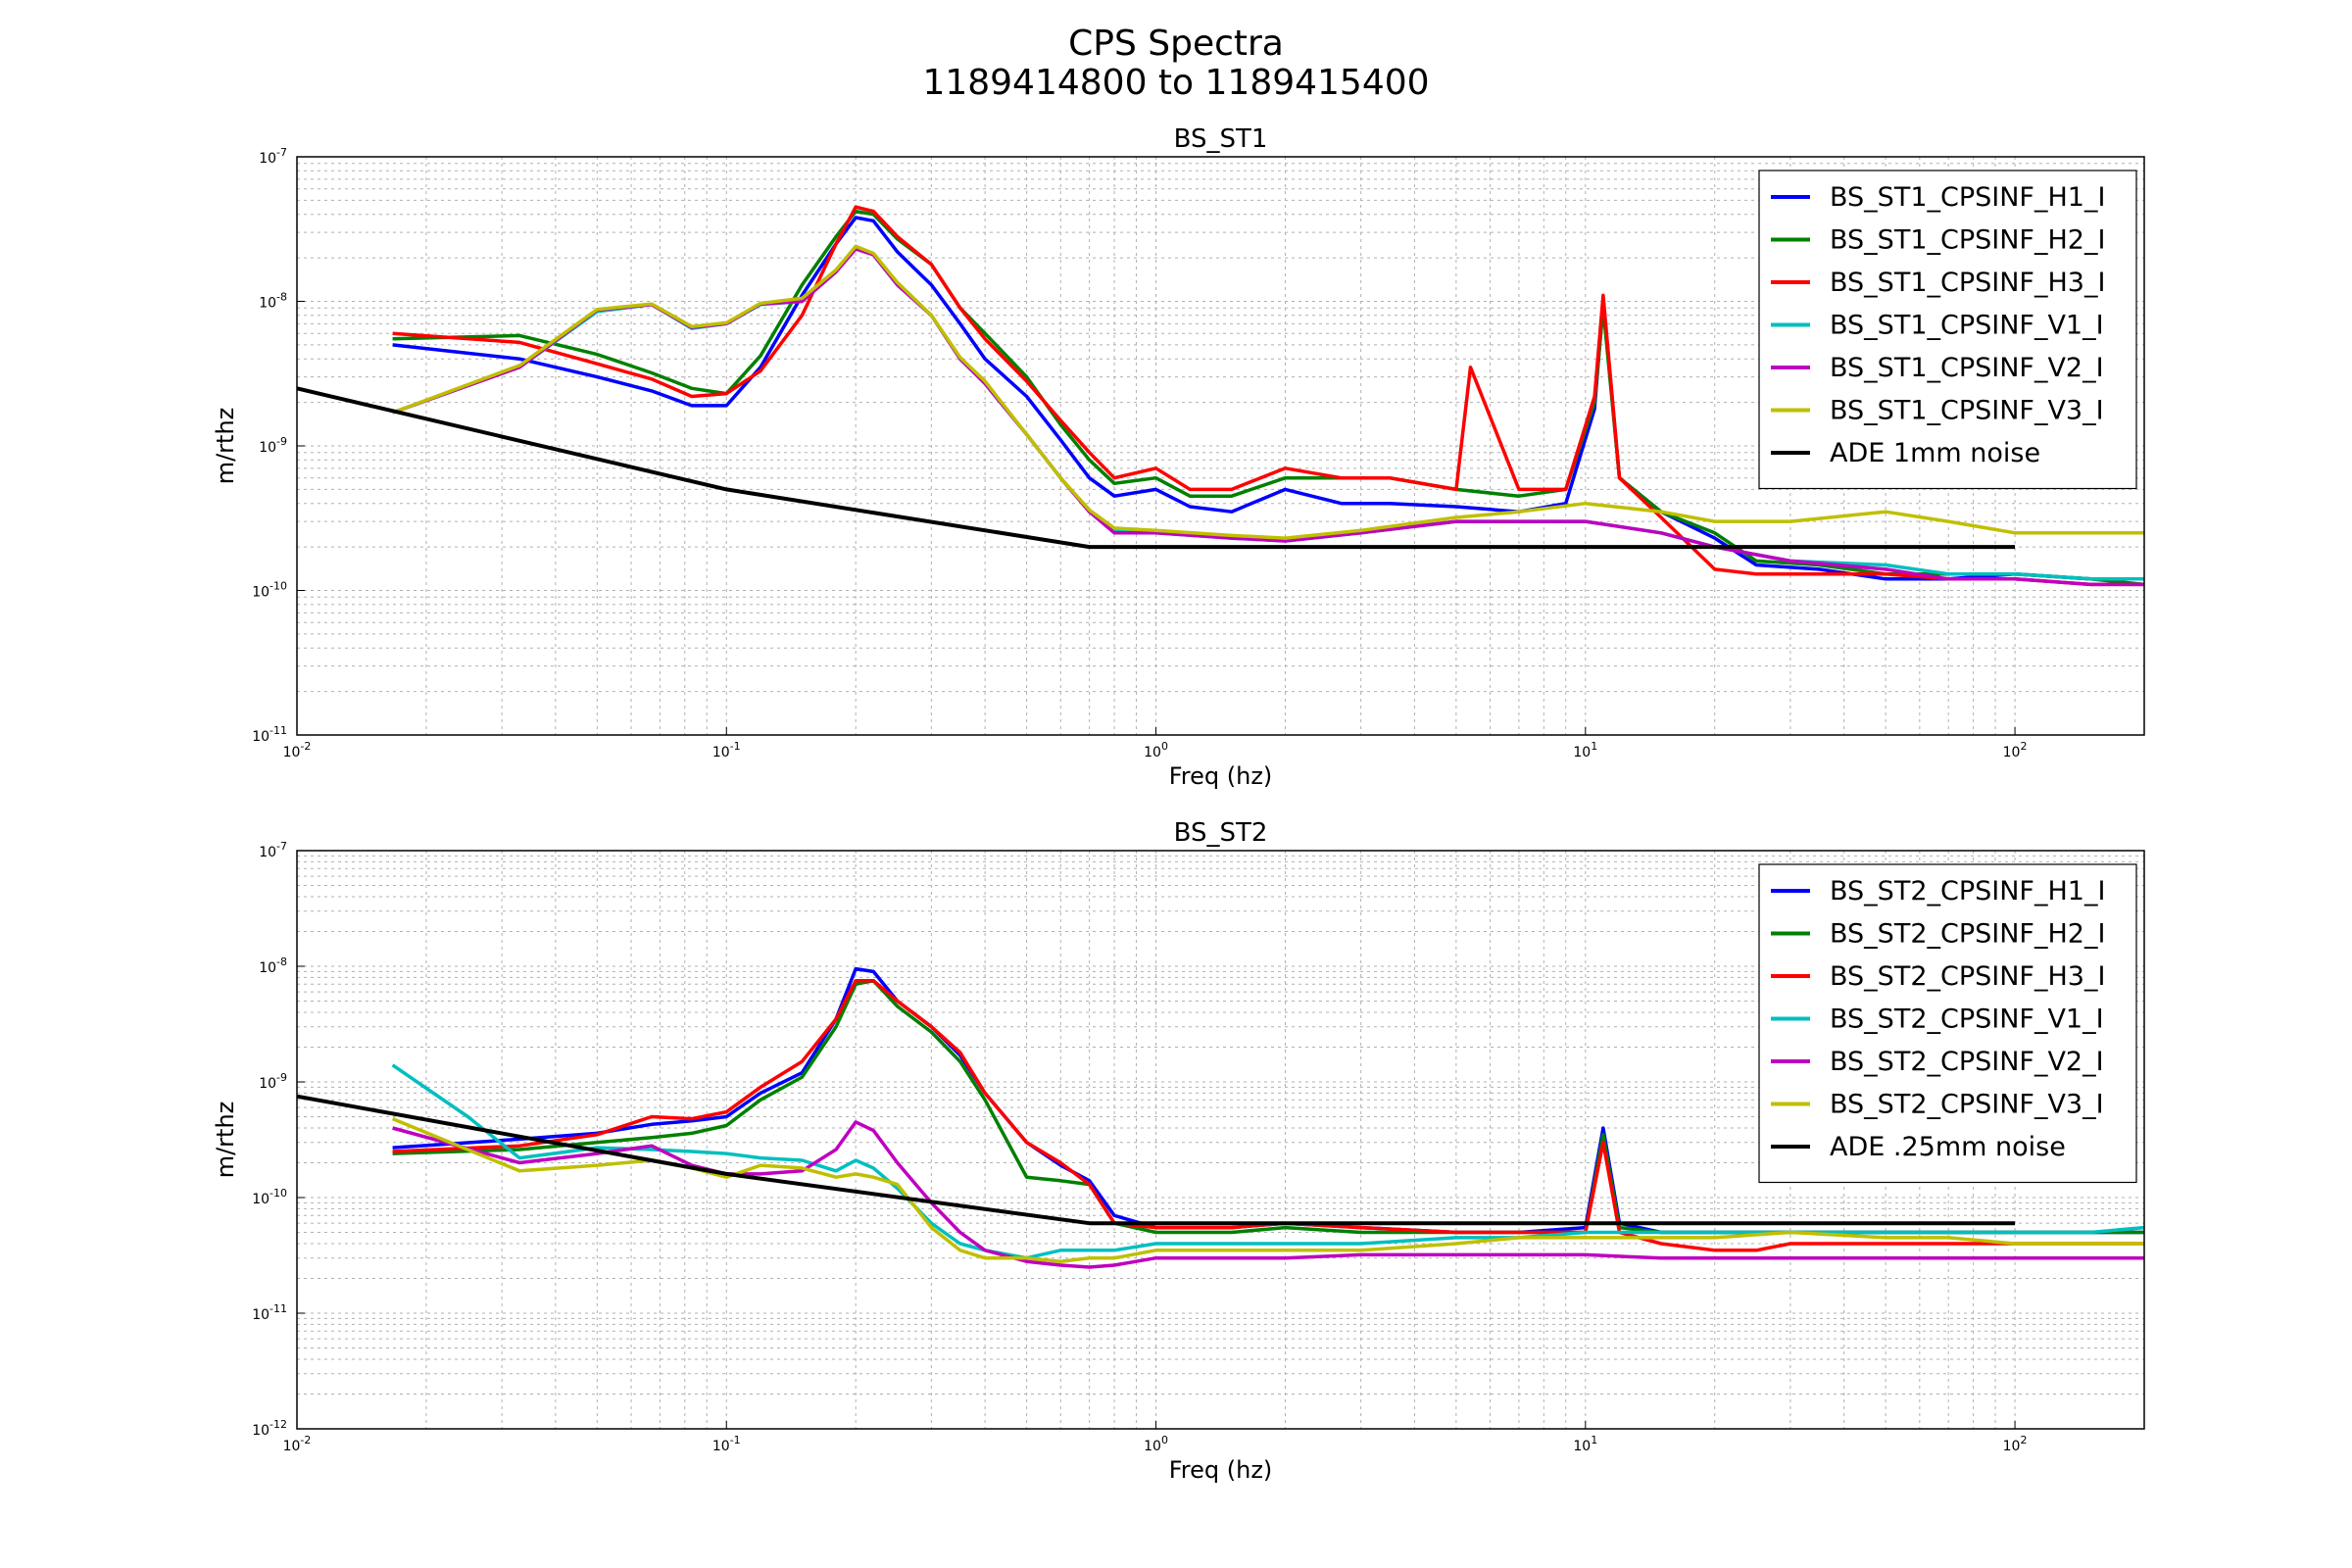 The image size is (2352, 1568). What do you see at coordinates (1221, 833) in the screenshot?
I see `panel-title: BS_ST2` at bounding box center [1221, 833].